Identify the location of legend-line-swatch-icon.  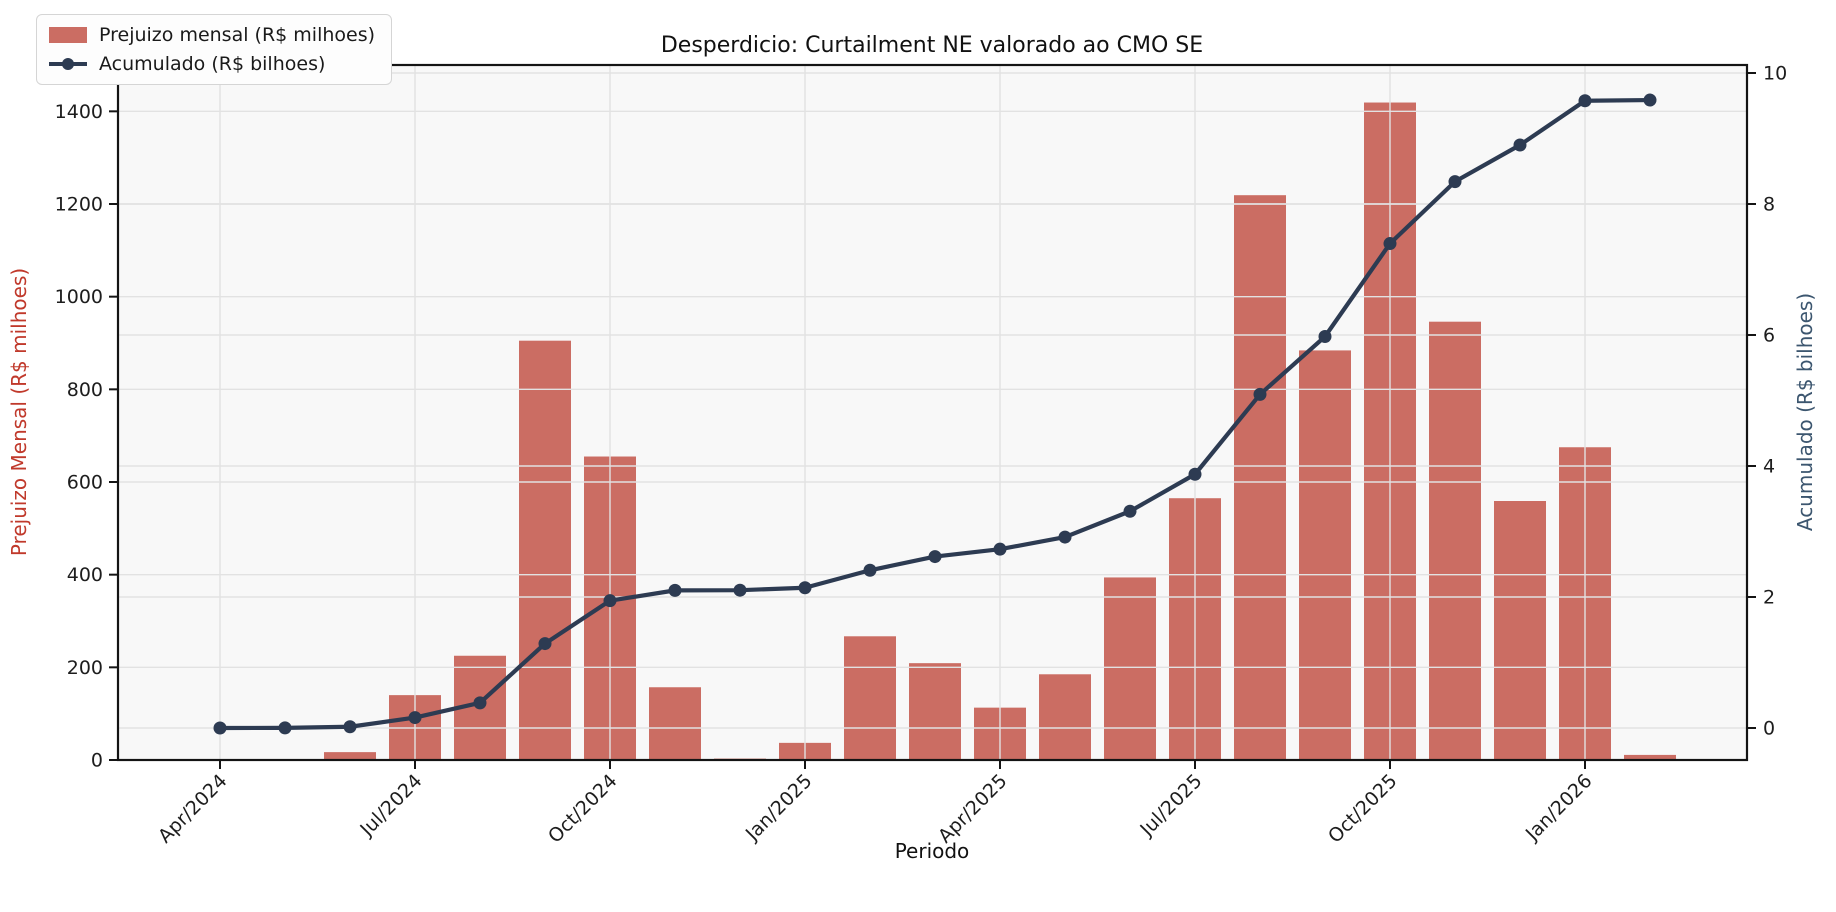
(68, 64).